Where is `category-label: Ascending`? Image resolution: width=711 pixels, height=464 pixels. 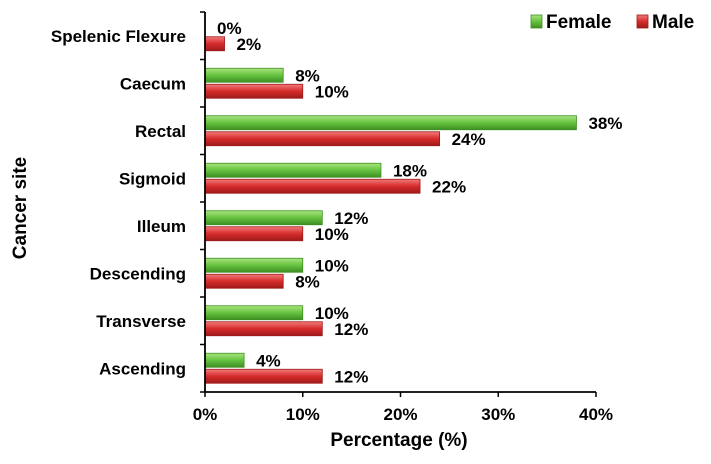 category-label: Ascending is located at coordinates (142, 368).